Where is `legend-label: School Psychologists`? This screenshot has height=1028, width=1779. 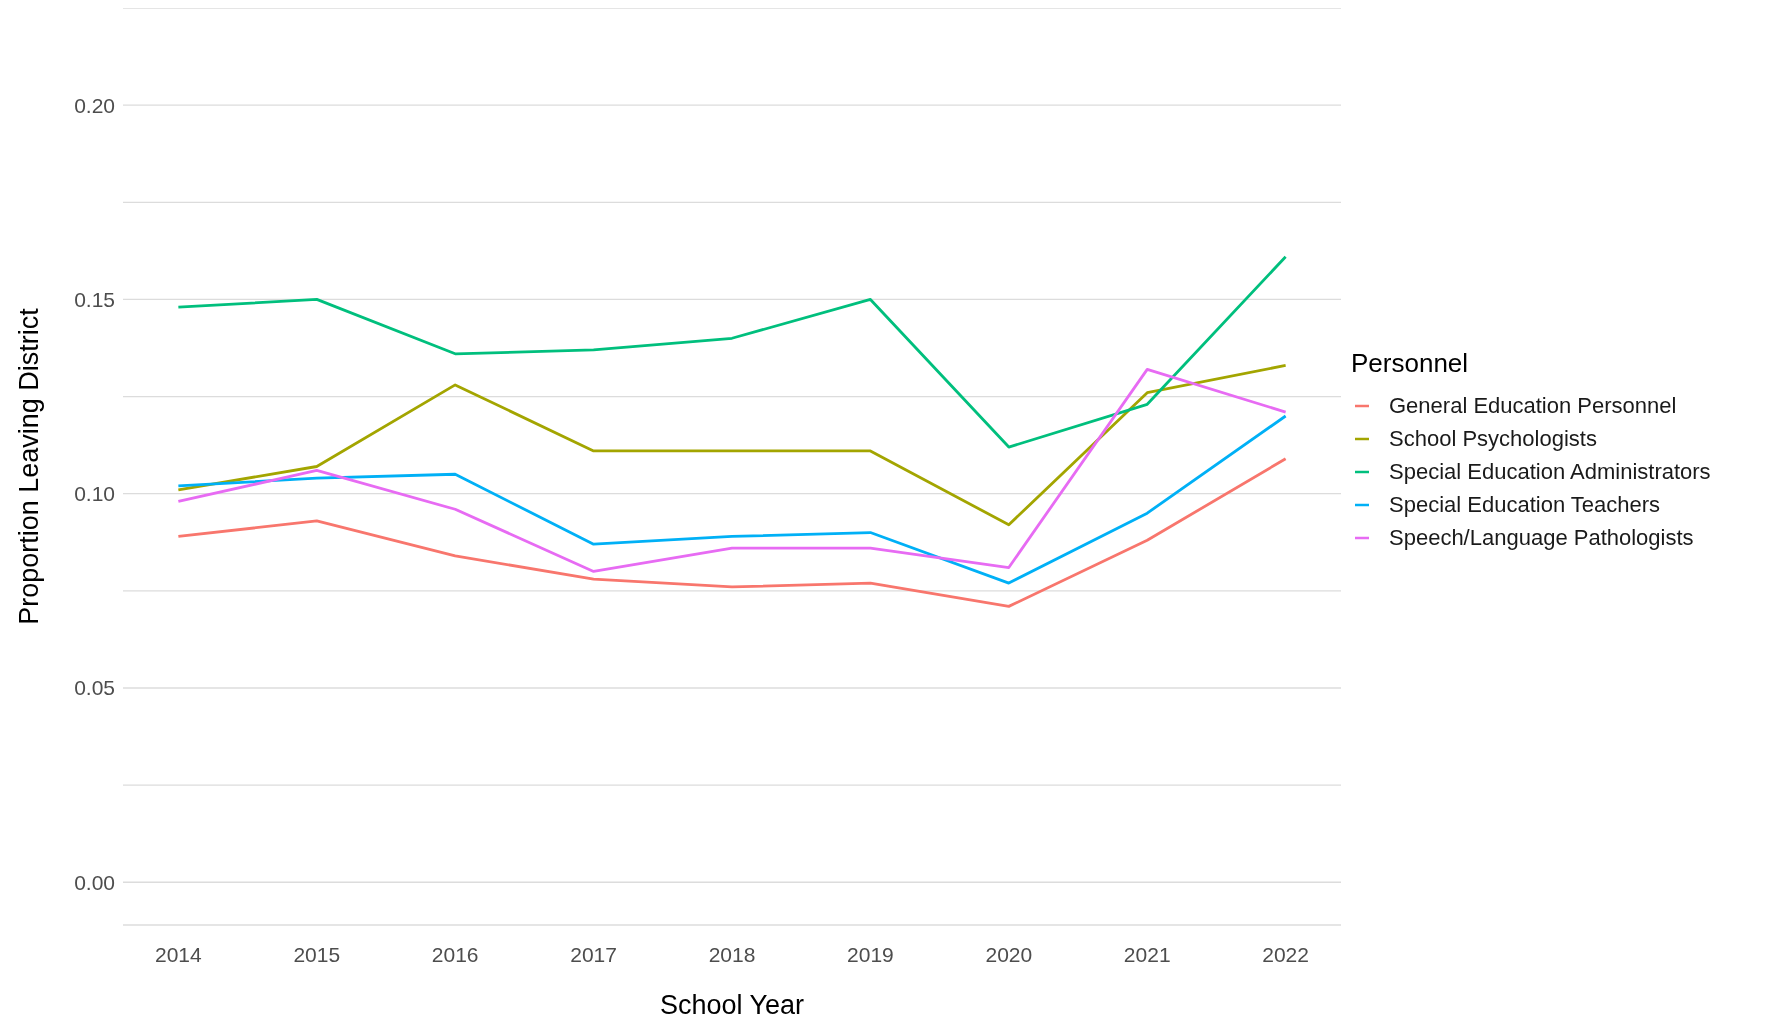 legend-label: School Psychologists is located at coordinates (1493, 438).